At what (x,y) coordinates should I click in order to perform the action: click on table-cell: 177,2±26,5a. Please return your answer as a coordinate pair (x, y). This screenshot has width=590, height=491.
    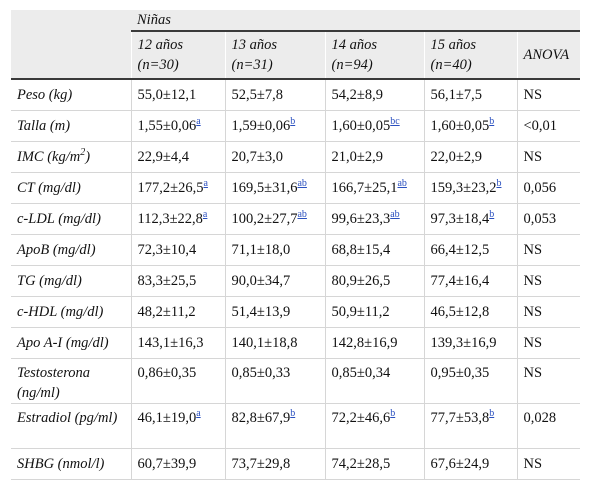
    Looking at the image, I should click on (177, 188).